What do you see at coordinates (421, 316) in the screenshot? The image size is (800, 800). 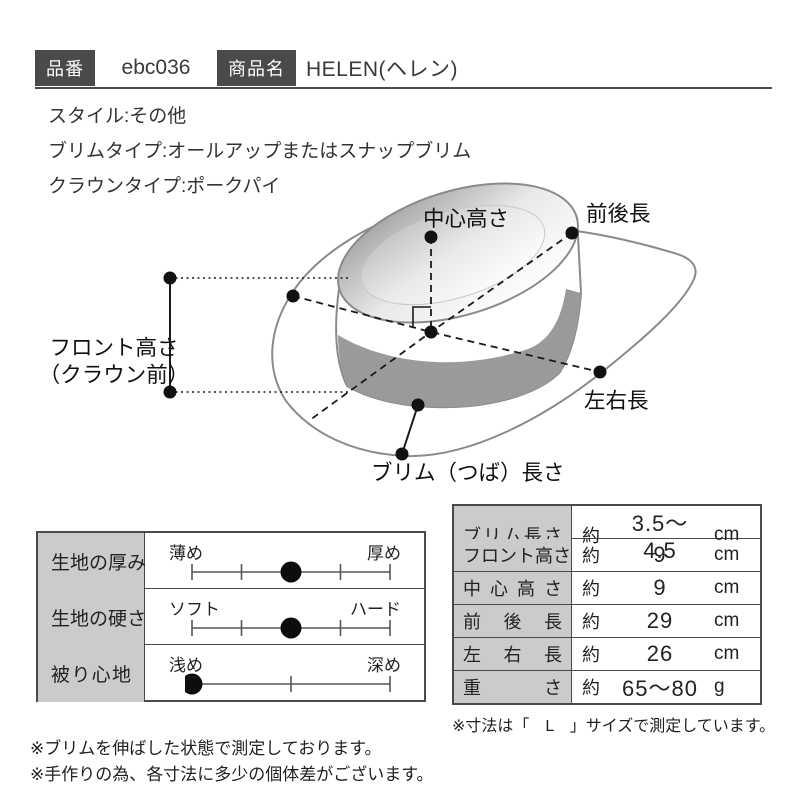 I see `right-angle-mark` at bounding box center [421, 316].